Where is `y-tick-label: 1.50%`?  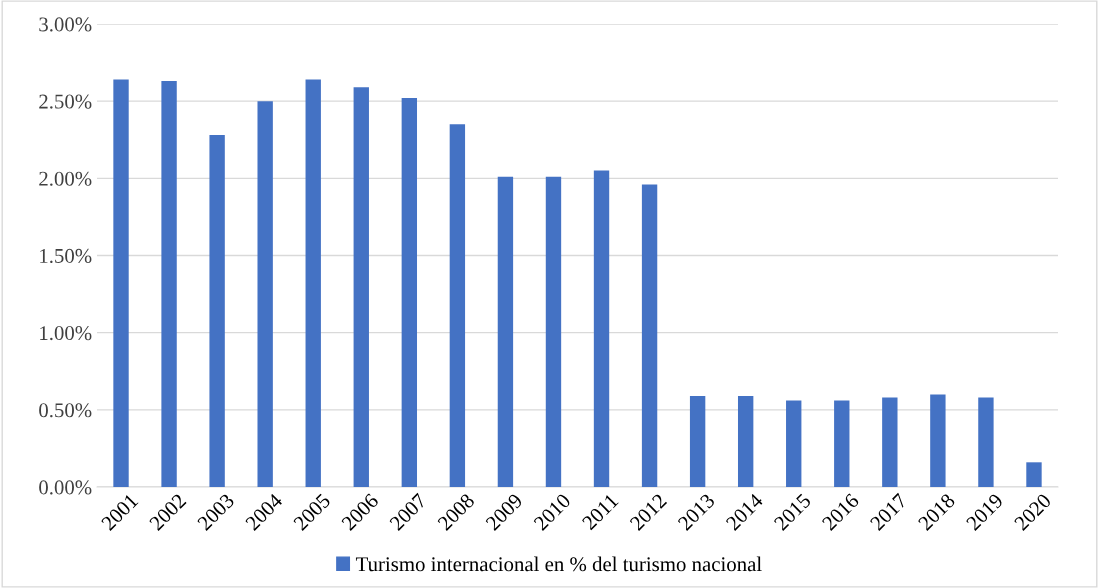 y-tick-label: 1.50% is located at coordinates (66, 256).